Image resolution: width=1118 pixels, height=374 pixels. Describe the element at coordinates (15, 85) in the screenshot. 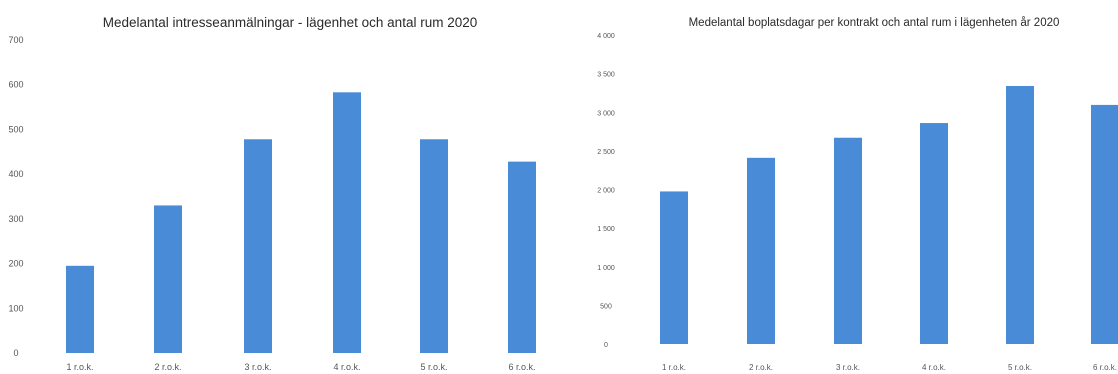

I see `y-tick-label: 600` at that location.